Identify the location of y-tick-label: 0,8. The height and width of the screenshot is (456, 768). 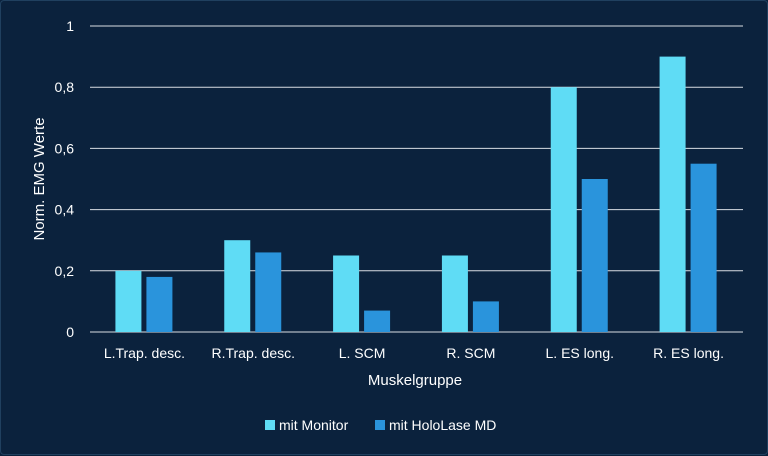
(65, 87).